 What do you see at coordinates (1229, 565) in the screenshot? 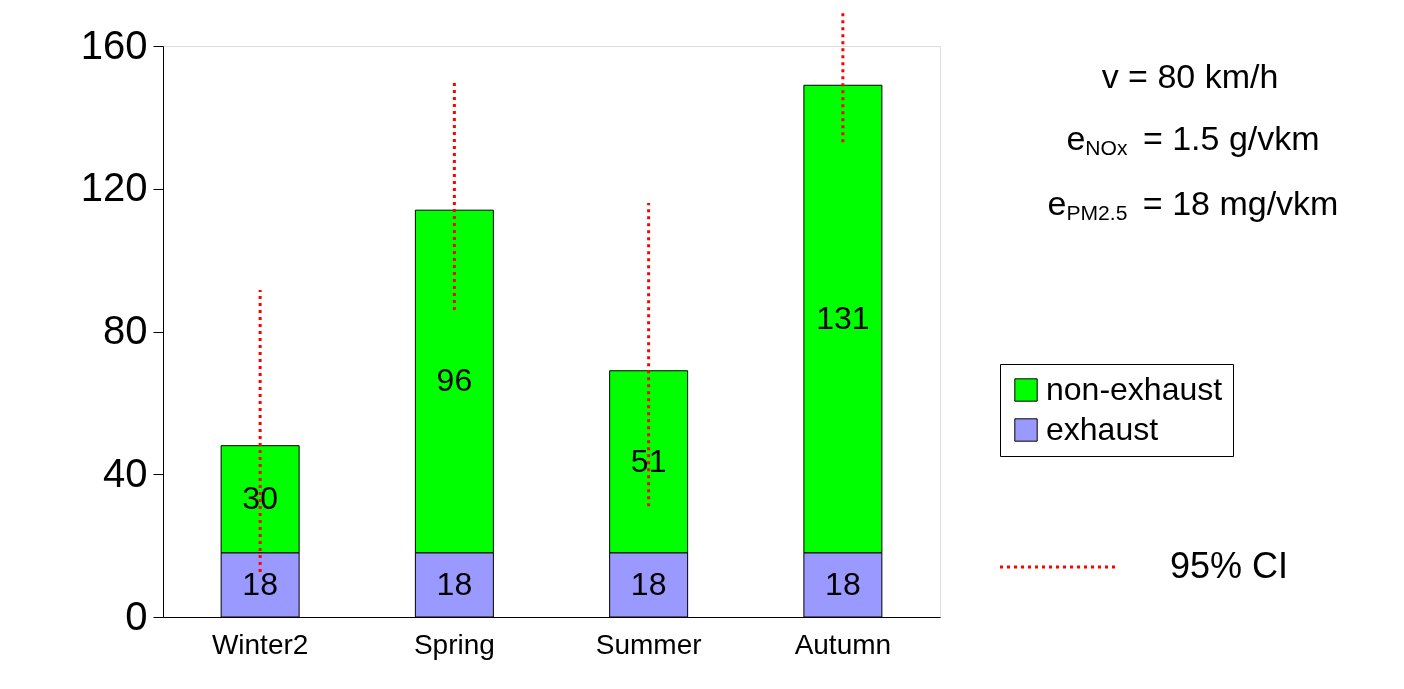
I see `text: 95% CI` at bounding box center [1229, 565].